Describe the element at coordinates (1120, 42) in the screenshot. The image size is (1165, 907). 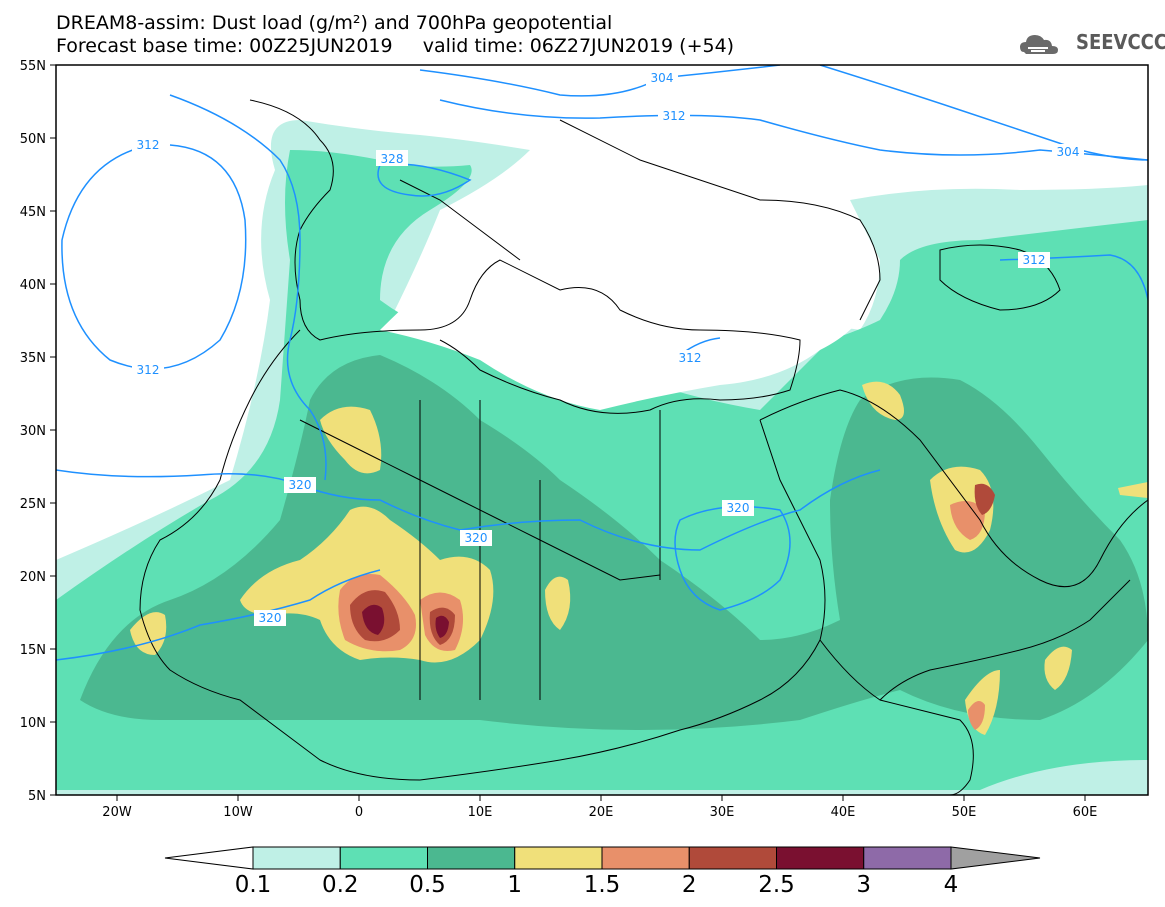
I see `logo-text: SEEVCCC` at that location.